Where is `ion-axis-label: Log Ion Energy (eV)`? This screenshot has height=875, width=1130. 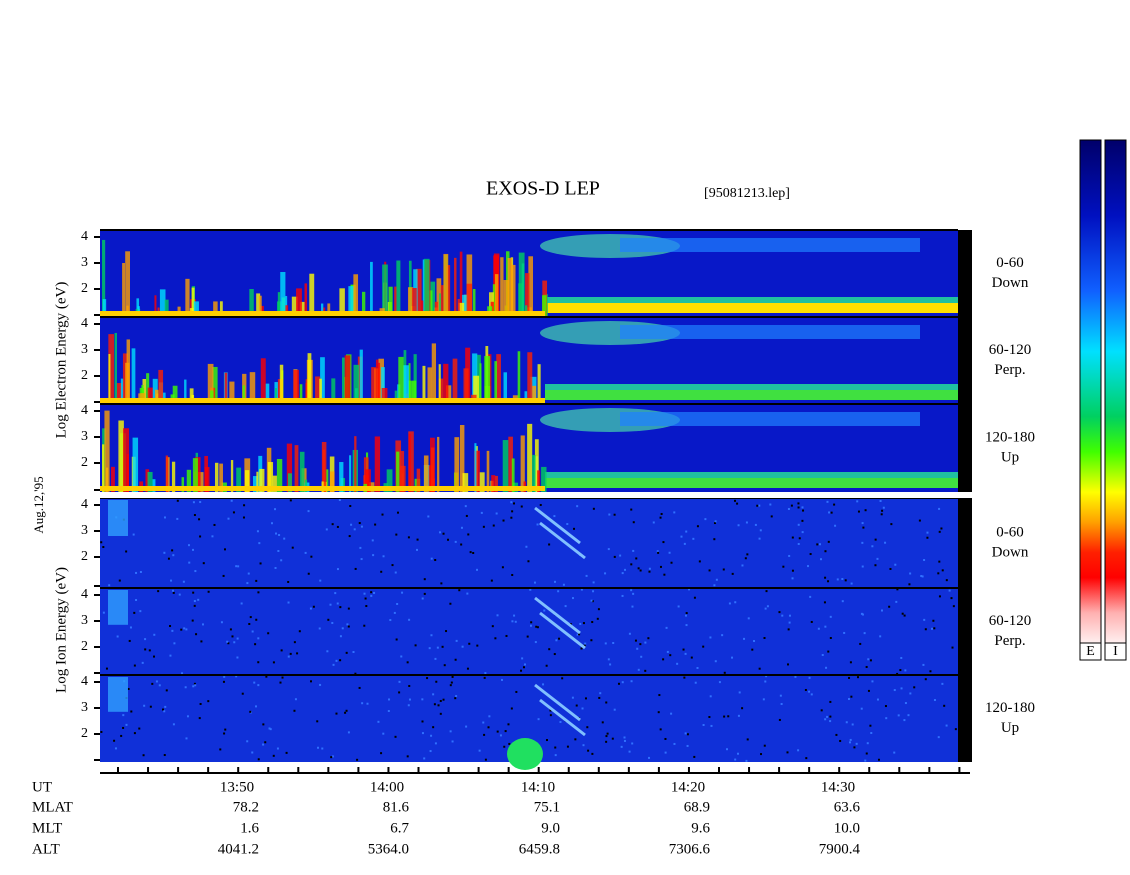 ion-axis-label: Log Ion Energy (eV) is located at coordinates (61, 630).